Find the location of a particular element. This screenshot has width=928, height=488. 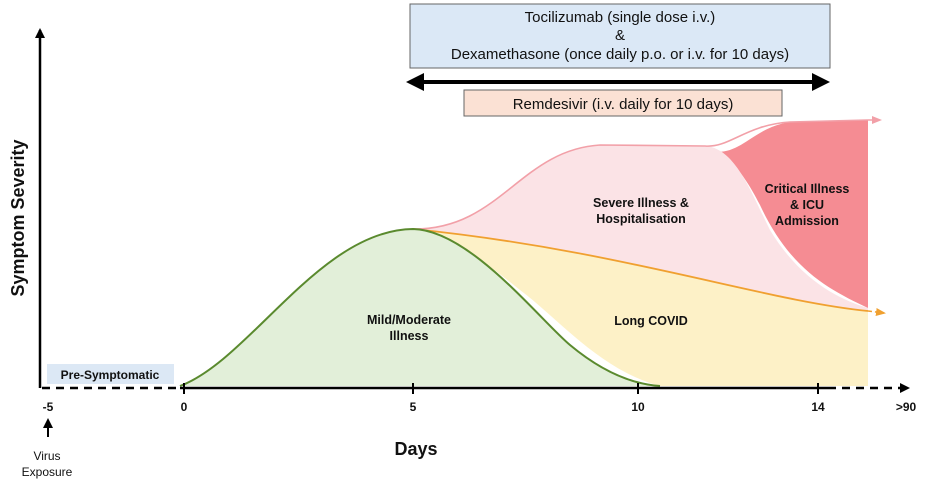

pre-symptomatic-label: Pre-Symptomatic is located at coordinates (110, 375).